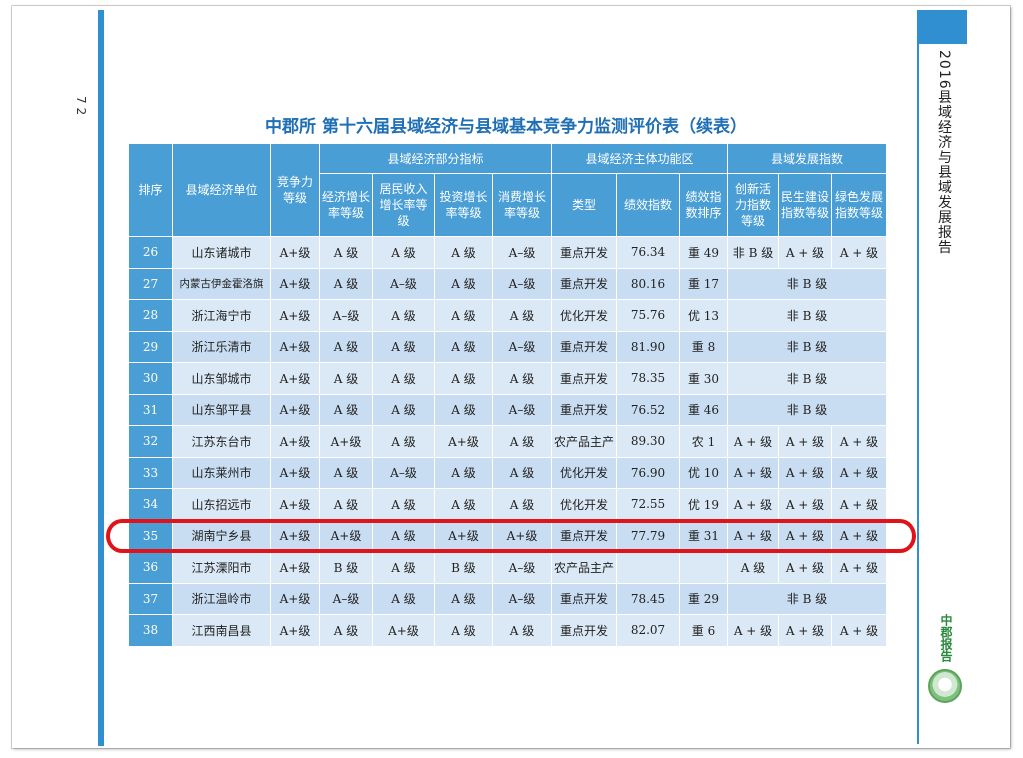  What do you see at coordinates (648, 535) in the screenshot?
I see `cell-performance-index: 77.79` at bounding box center [648, 535].